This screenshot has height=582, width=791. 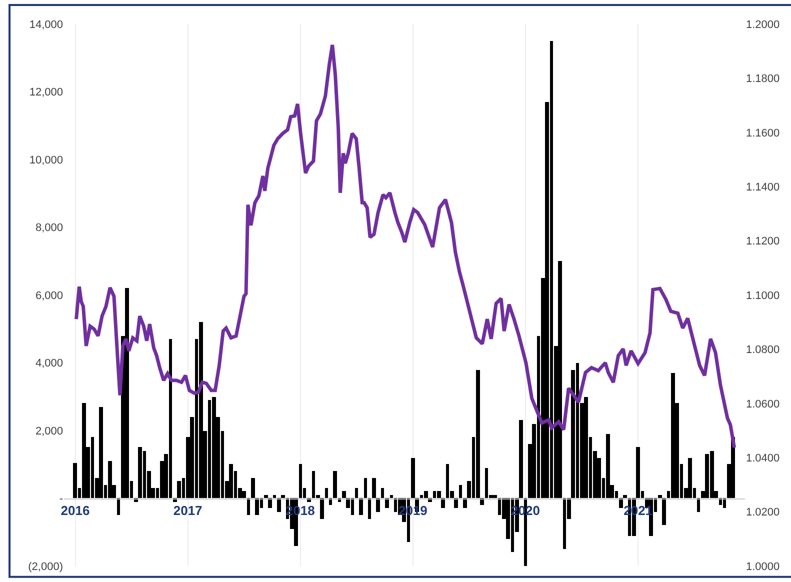 I want to click on y2-tick-label: 1.1000, so click(x=763, y=296).